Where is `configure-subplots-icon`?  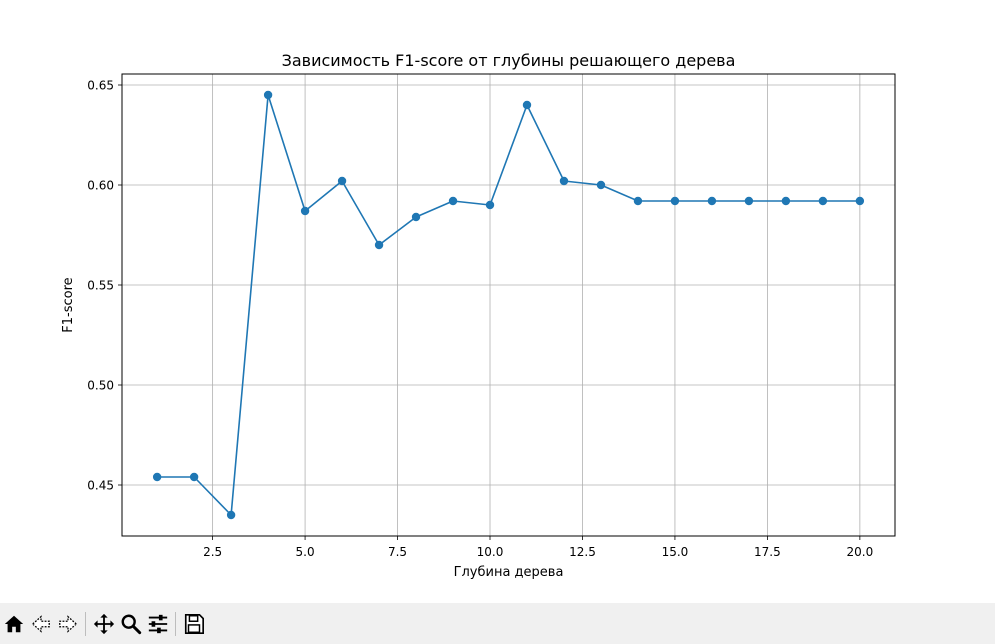 configure-subplots-icon is located at coordinates (158, 623).